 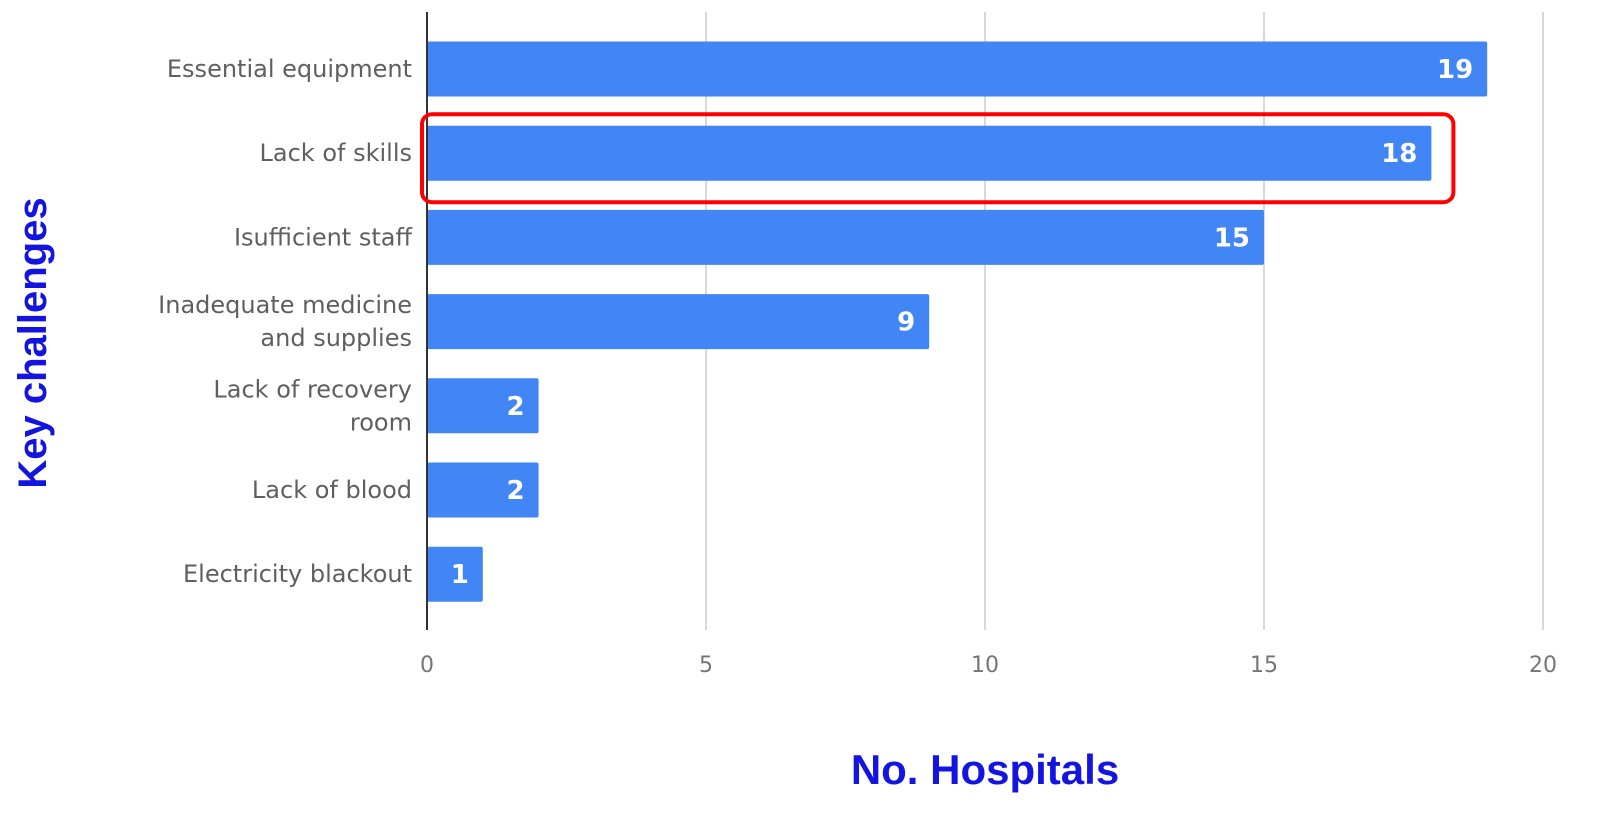 I want to click on category-label: Essential equipment, so click(x=289, y=69).